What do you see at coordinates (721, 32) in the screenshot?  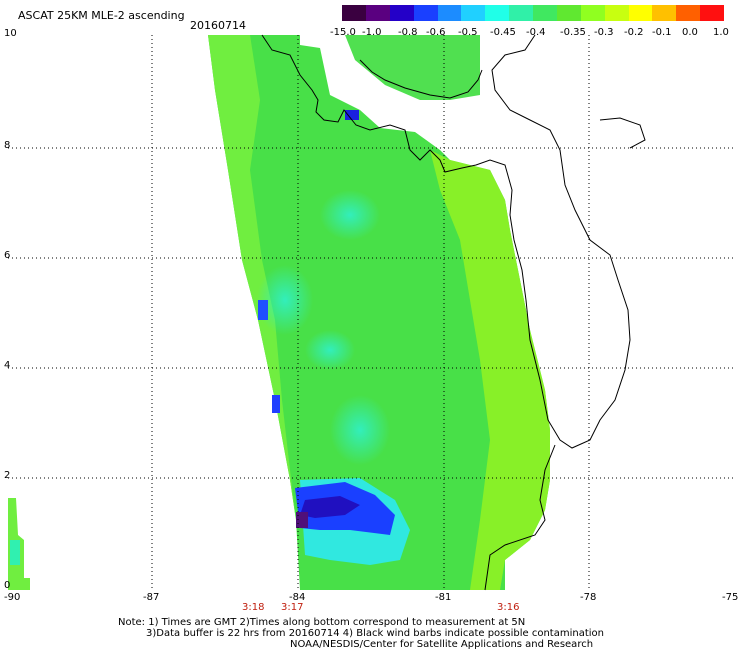 I see `cb-label: 1.0` at bounding box center [721, 32].